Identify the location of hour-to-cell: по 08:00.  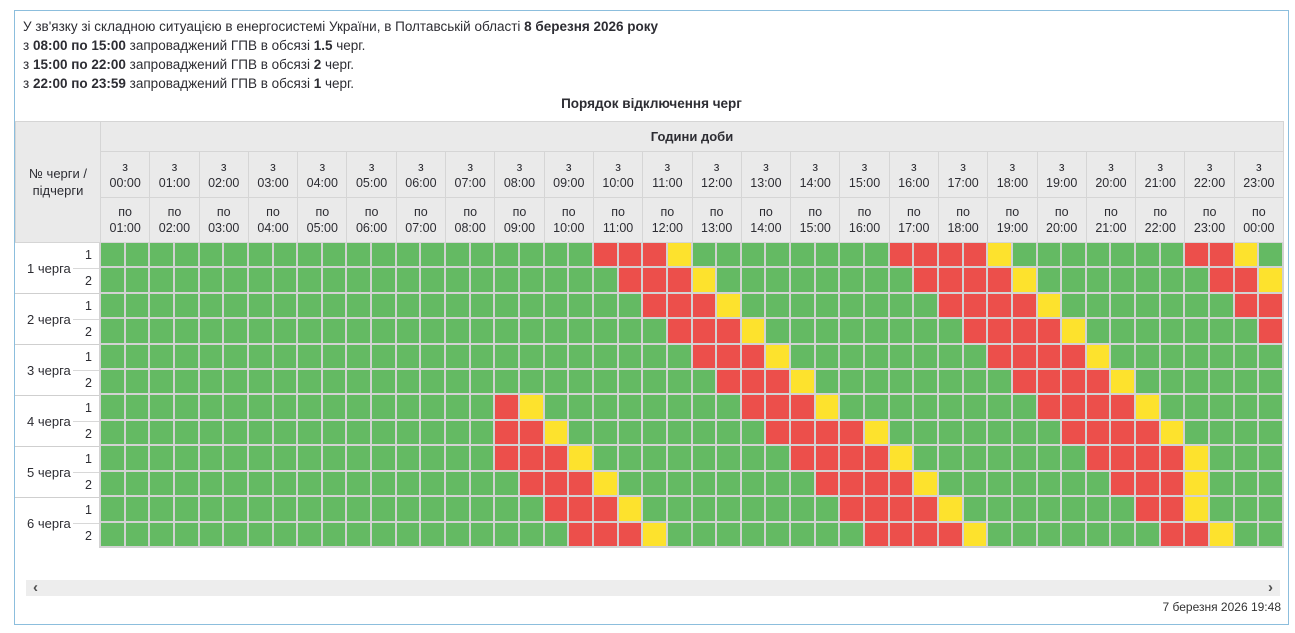
(470, 220).